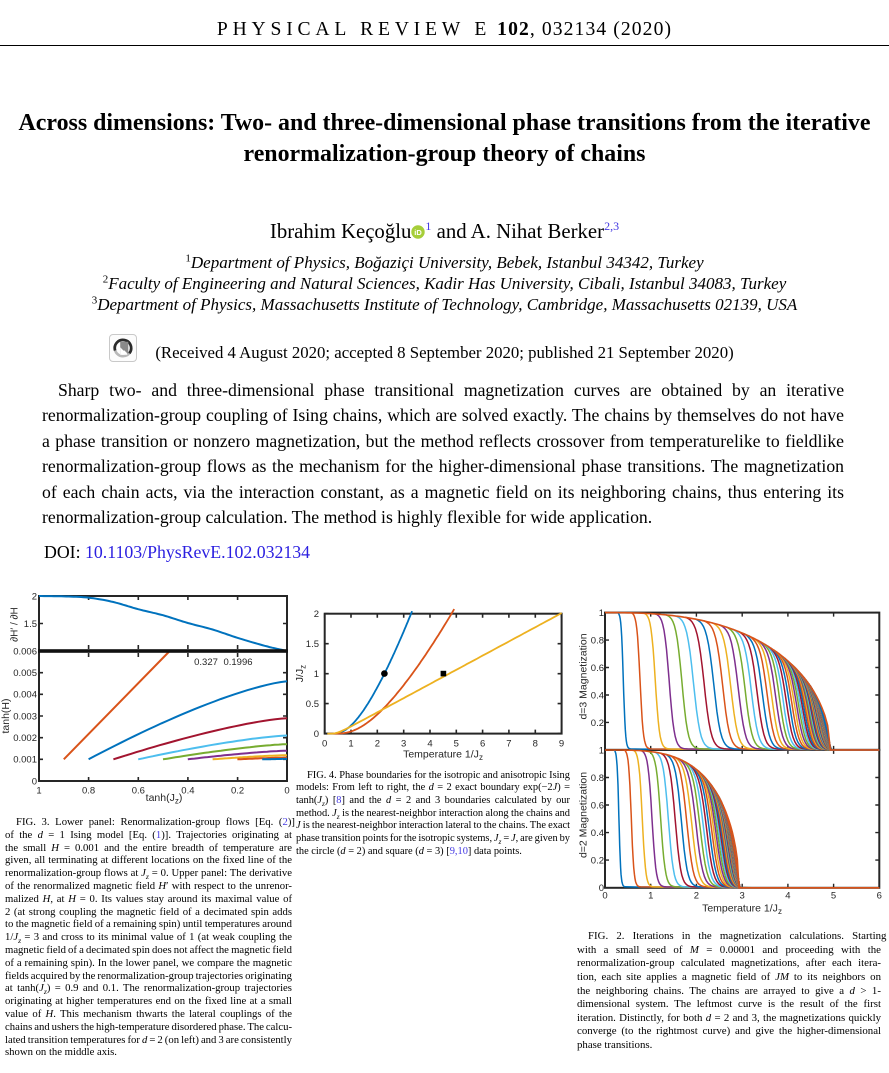 This screenshot has width=889, height=1073. I want to click on svg-text: 0.003, so click(25, 716).